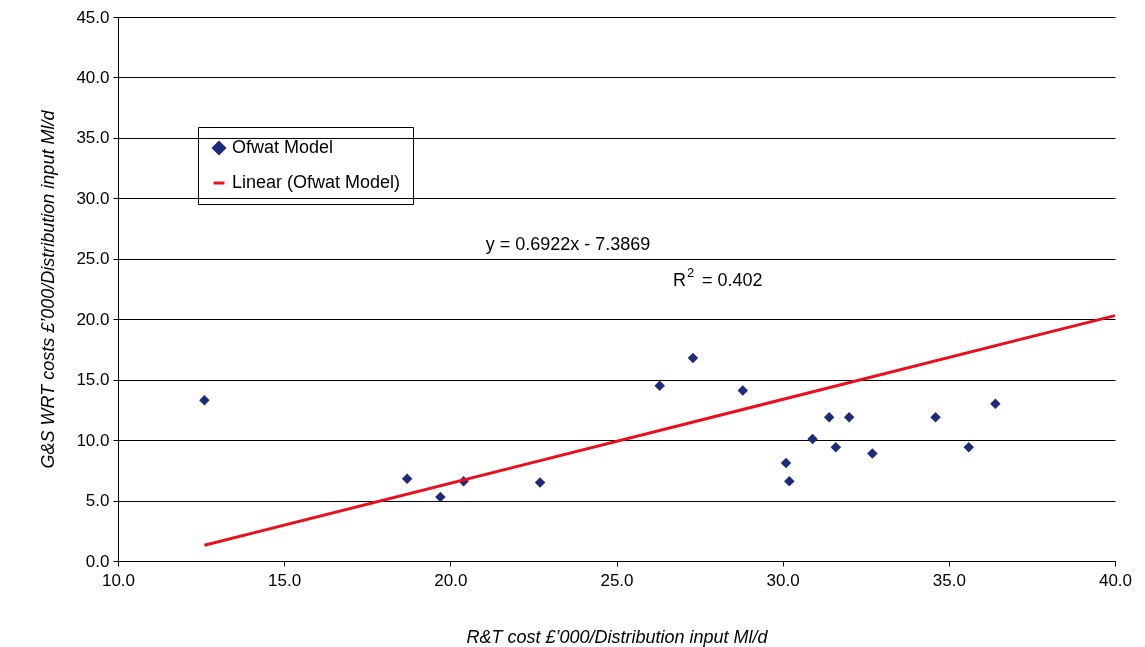 Image resolution: width=1145 pixels, height=647 pixels. I want to click on y-tick-label: 20.0, so click(93, 319).